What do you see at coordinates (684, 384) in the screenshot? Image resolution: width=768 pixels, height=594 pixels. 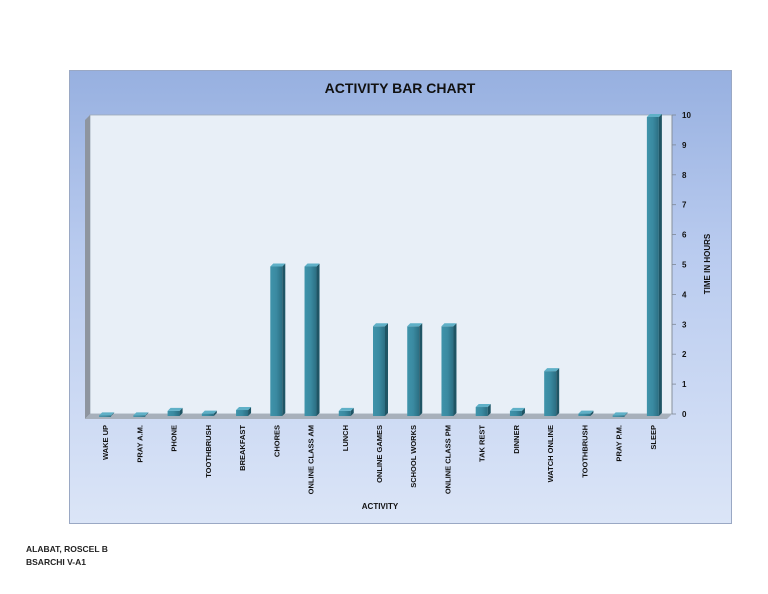 I see `y-tick-label: 1` at bounding box center [684, 384].